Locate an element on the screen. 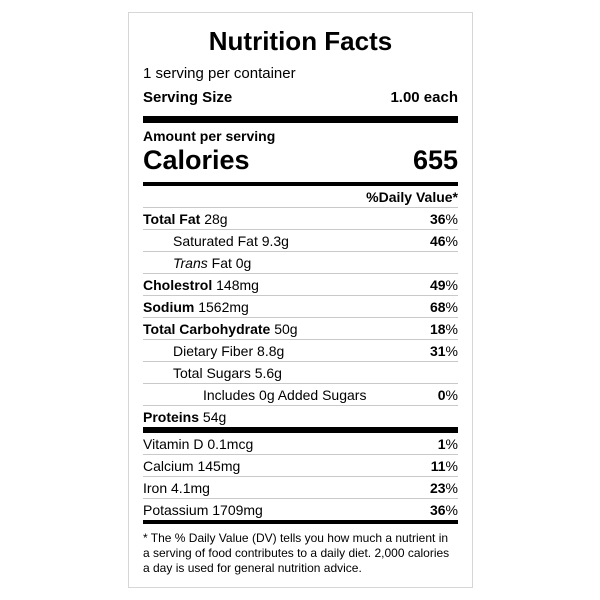 The image size is (600, 600). nutrient-amount: 1709mg is located at coordinates (237, 509).